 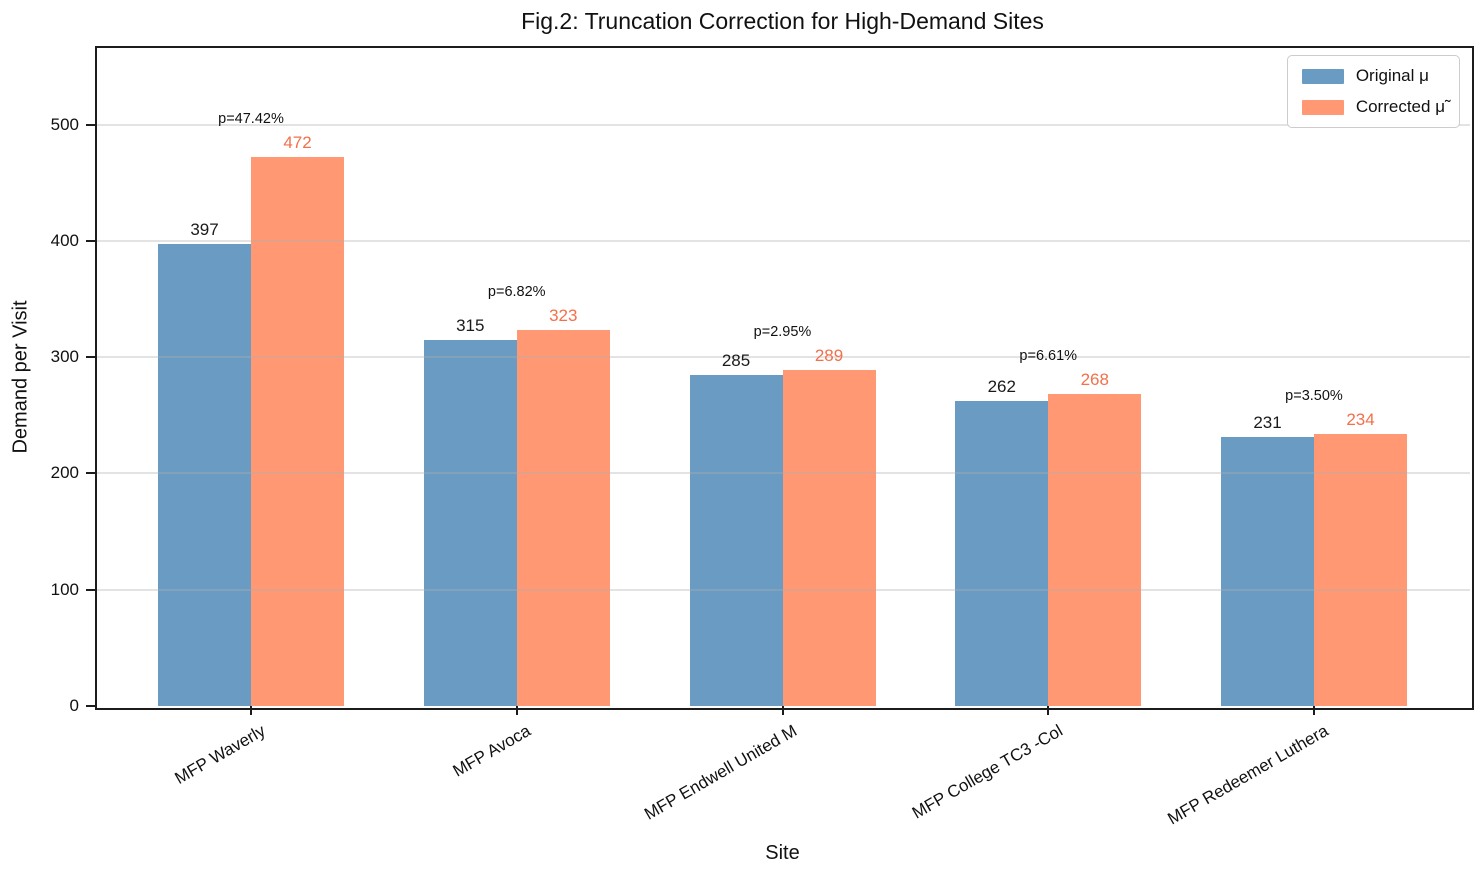 I want to click on legend-label: Corrected μ̃, so click(x=1400, y=106).